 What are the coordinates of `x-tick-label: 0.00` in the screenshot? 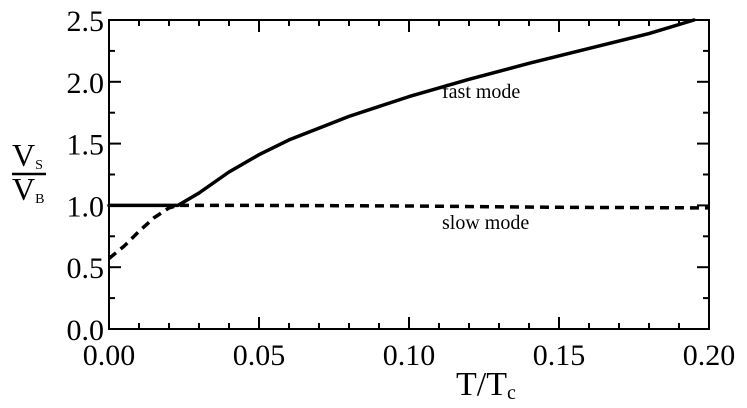 It's located at (109, 355).